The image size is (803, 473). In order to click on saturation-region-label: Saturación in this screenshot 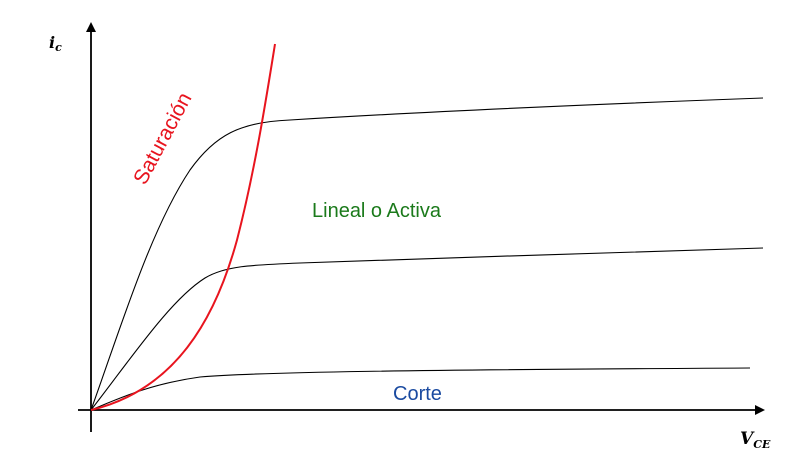, I will do `click(162, 138)`.